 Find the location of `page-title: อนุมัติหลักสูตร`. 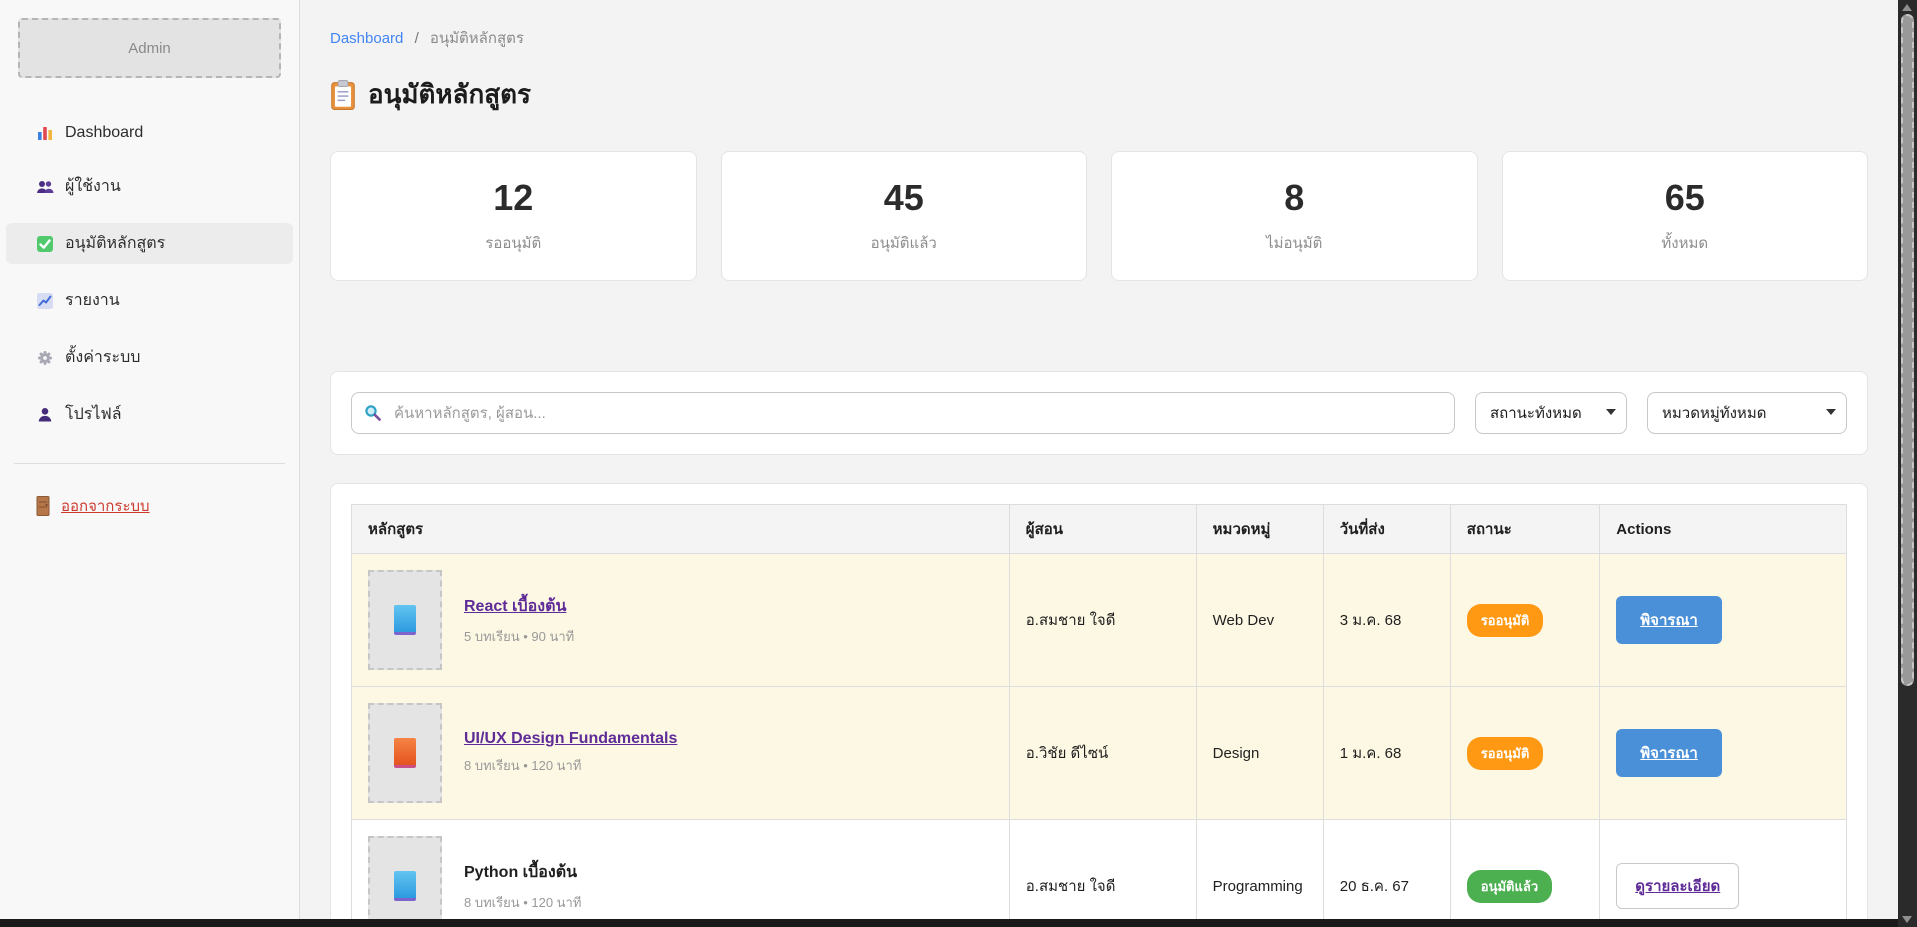

page-title: อนุมัติหลักสูตร is located at coordinates (449, 94).